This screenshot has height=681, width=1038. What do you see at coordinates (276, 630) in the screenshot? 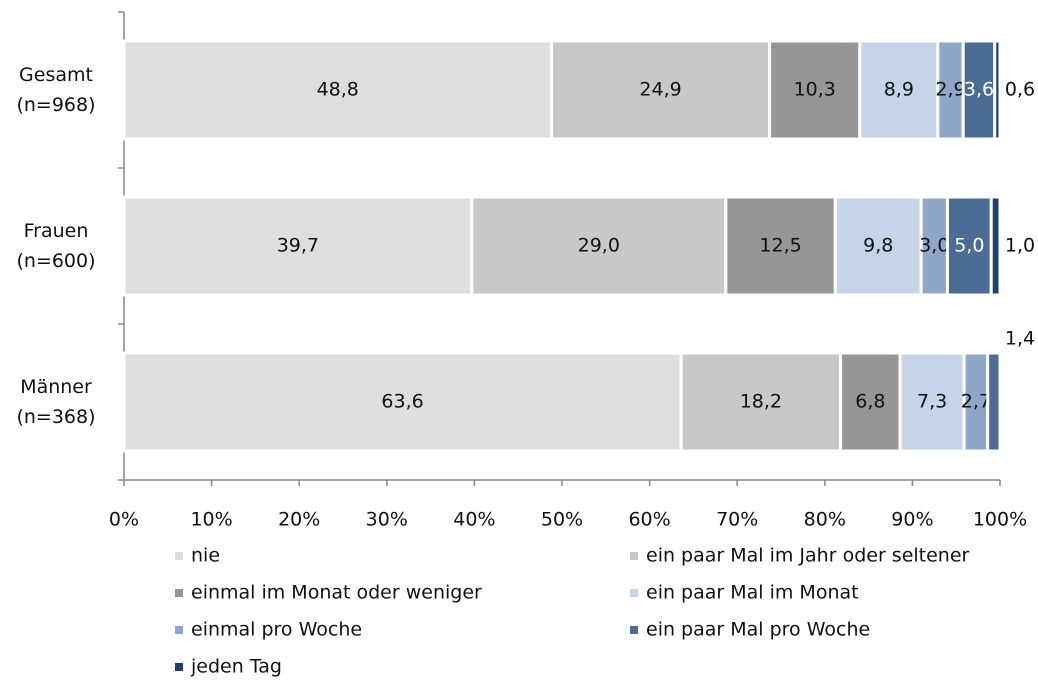
I see `legend-label: einmal pro Woche` at bounding box center [276, 630].